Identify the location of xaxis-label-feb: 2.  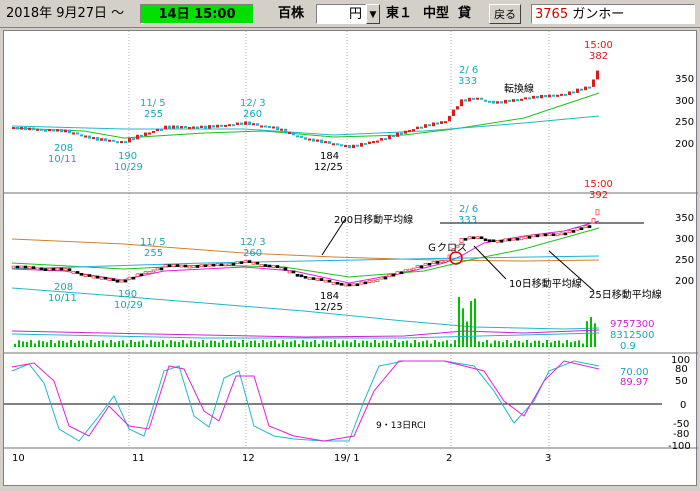
(449, 458).